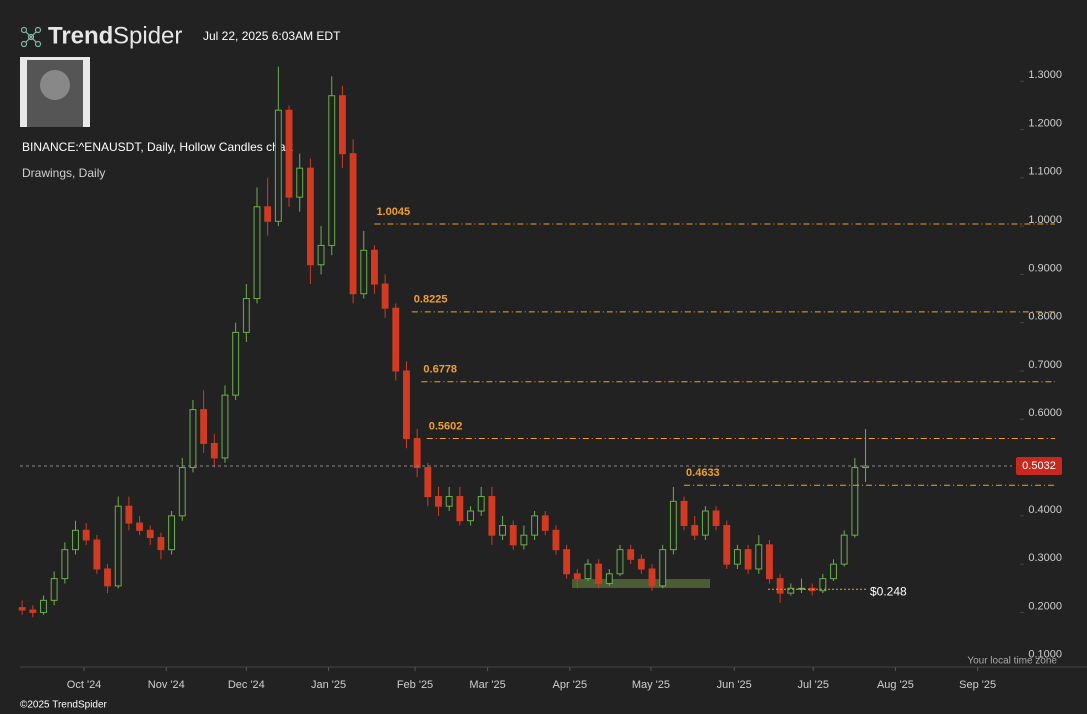 Image resolution: width=1087 pixels, height=714 pixels. What do you see at coordinates (31, 37) in the screenshot?
I see `logo-icon` at bounding box center [31, 37].